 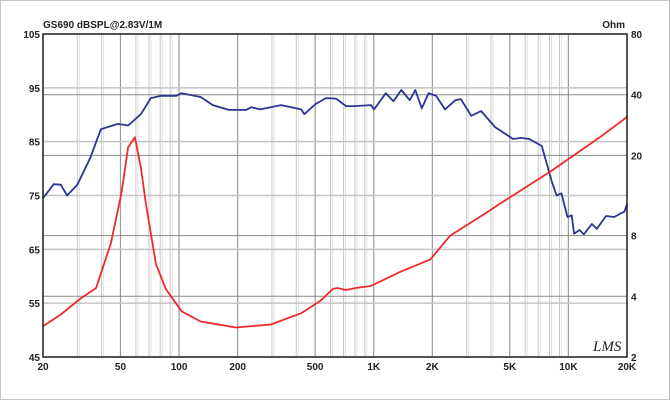 I want to click on right-tick-label: 20, so click(x=637, y=156).